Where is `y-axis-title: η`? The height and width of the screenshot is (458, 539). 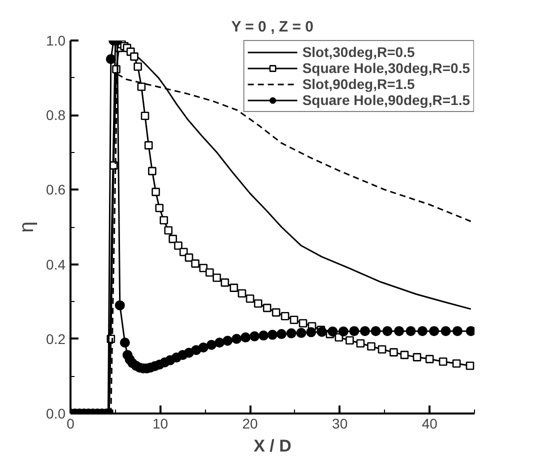
y-axis-title: η is located at coordinates (27, 227).